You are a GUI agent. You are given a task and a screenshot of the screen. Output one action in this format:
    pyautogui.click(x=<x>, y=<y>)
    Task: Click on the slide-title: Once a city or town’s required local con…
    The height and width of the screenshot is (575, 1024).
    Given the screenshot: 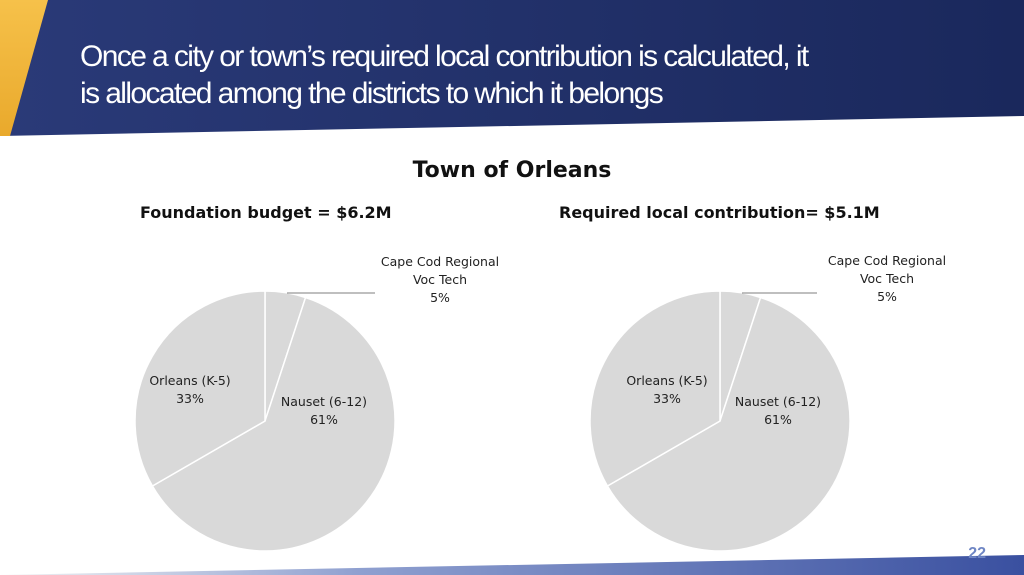 What is the action you would take?
    pyautogui.click(x=520, y=75)
    